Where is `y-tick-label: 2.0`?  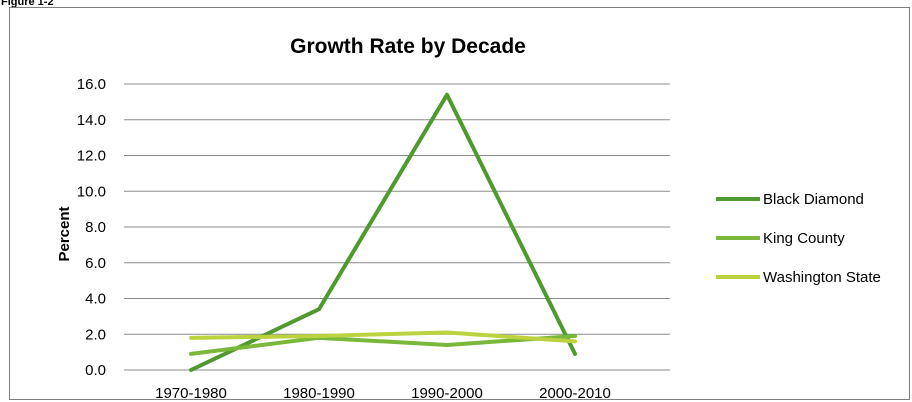
y-tick-label: 2.0 is located at coordinates (95, 334).